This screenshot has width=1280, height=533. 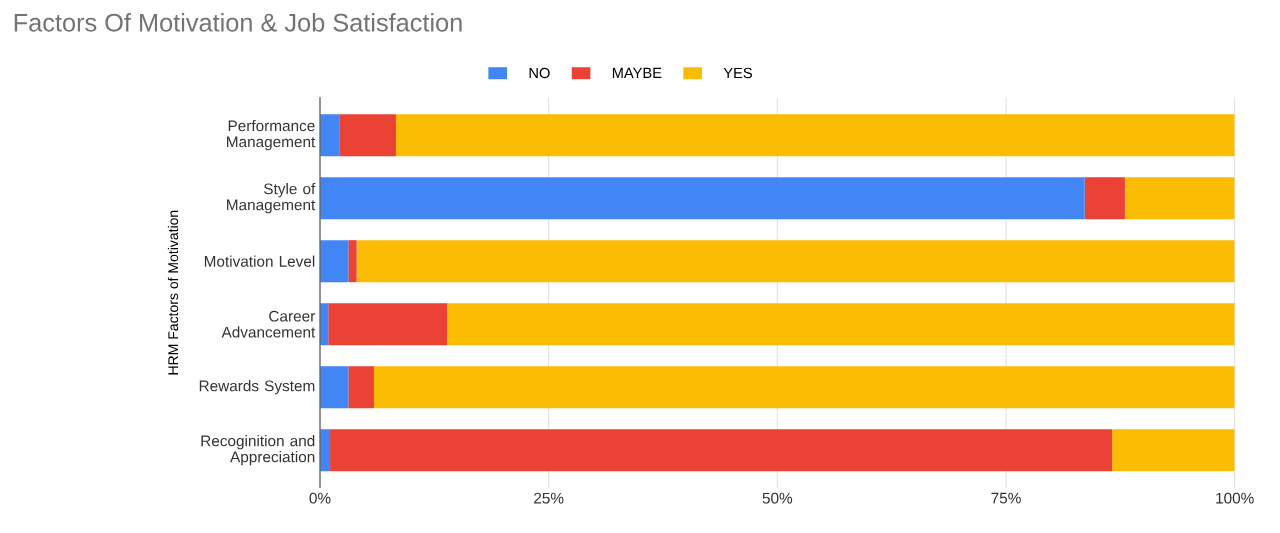 What do you see at coordinates (173, 292) in the screenshot?
I see `y-axis-title: HRM Factors of Motivation` at bounding box center [173, 292].